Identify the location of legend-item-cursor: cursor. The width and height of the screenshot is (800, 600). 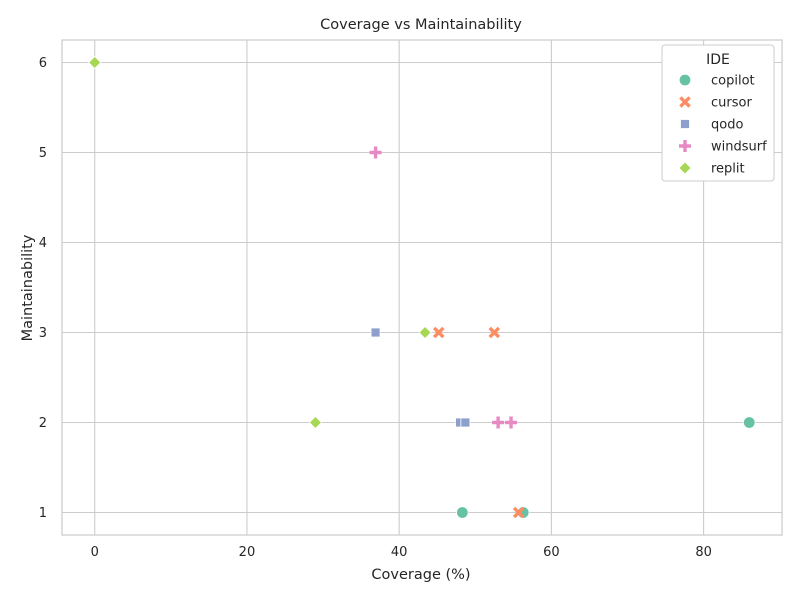
(715, 103).